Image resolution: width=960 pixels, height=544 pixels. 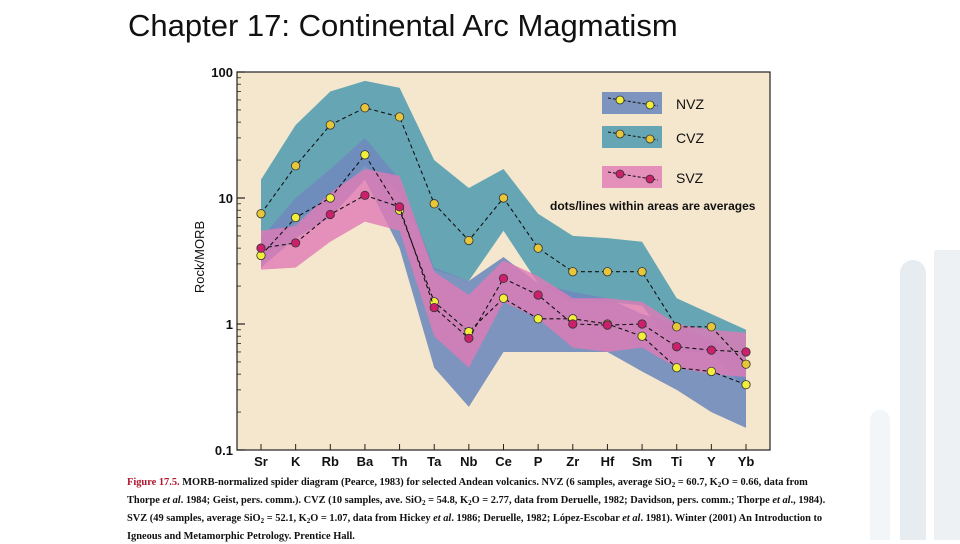 I want to click on x-tick-label: Yb, so click(x=746, y=461).